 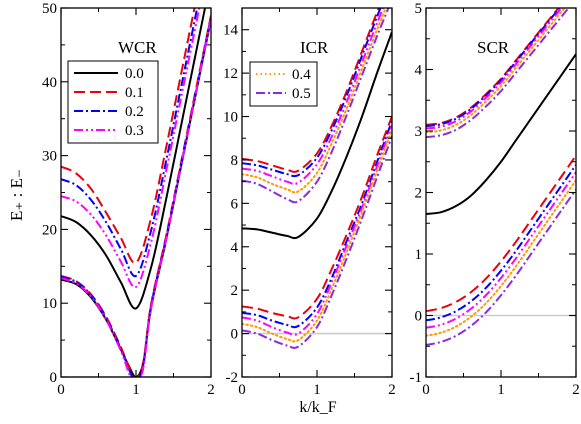 What do you see at coordinates (317, 407) in the screenshot?
I see `x-axis-label: k/k_F` at bounding box center [317, 407].